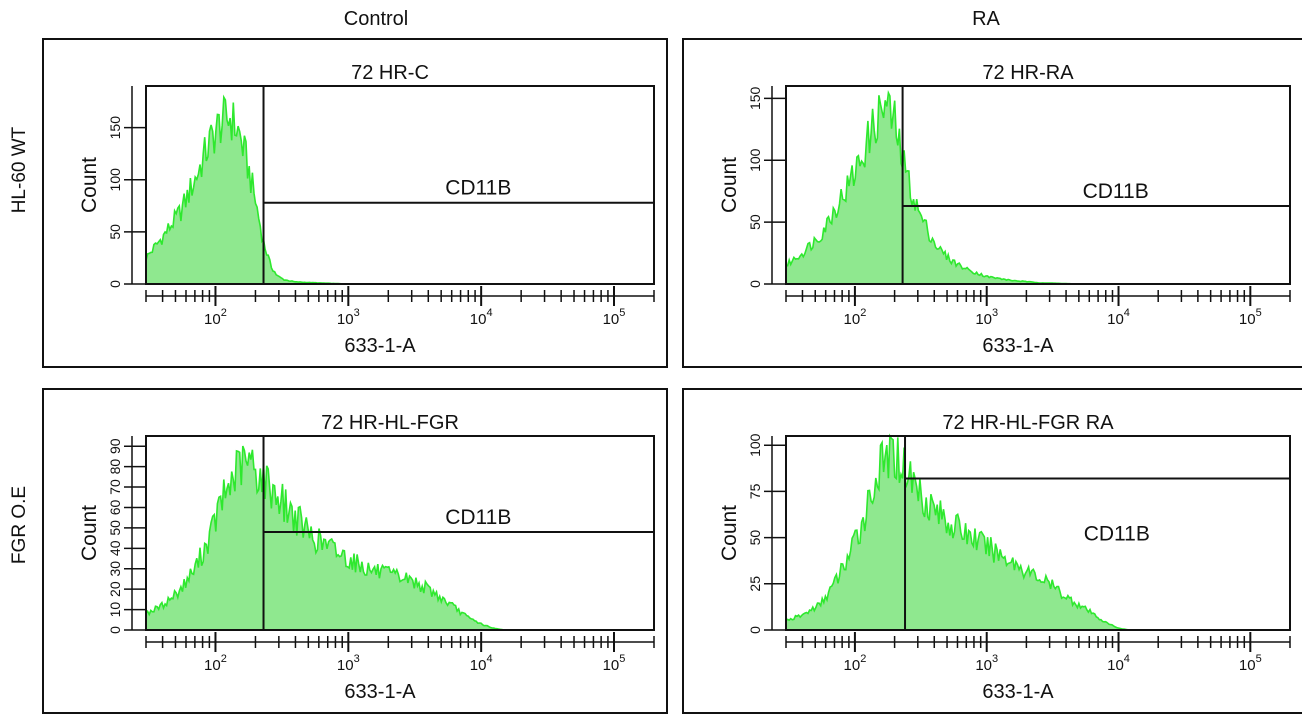 The height and width of the screenshot is (714, 1302). Describe the element at coordinates (19, 525) in the screenshot. I see `row-title-fgr-oe: FGR O.E` at that location.